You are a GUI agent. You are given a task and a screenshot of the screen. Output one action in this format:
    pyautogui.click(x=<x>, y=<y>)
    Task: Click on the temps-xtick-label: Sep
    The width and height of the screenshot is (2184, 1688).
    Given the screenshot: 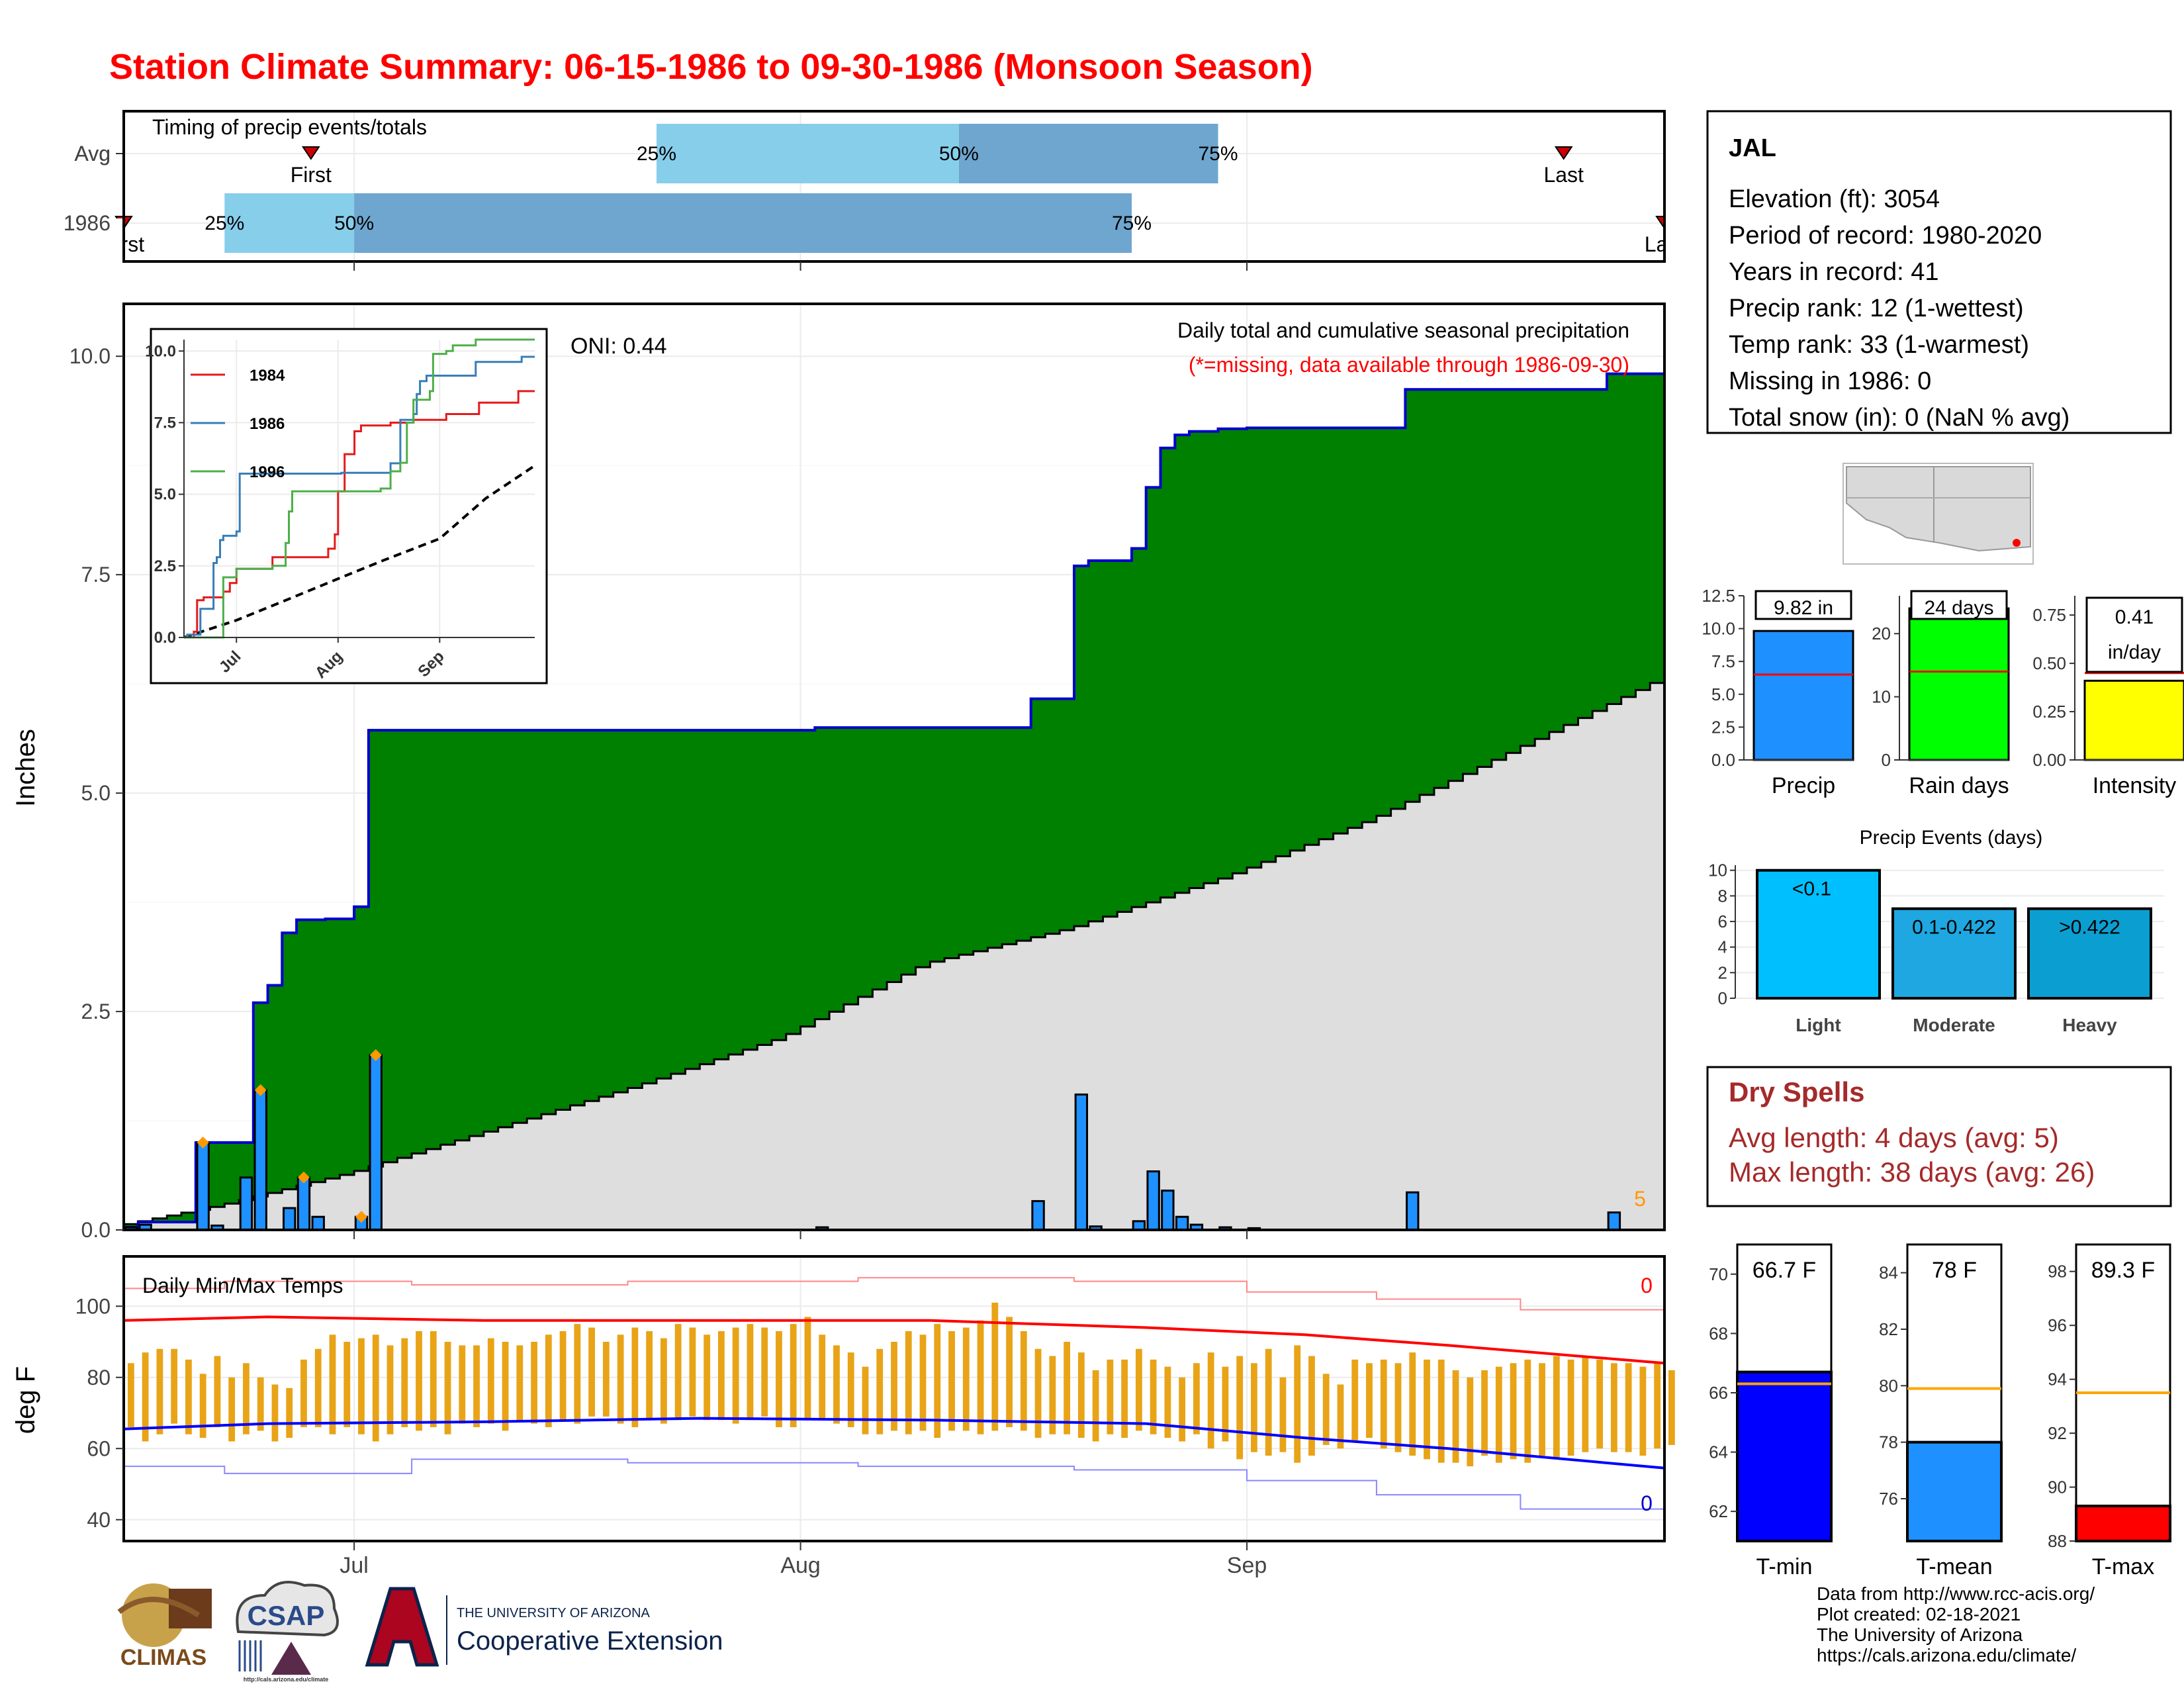 What is the action you would take?
    pyautogui.click(x=1247, y=1565)
    